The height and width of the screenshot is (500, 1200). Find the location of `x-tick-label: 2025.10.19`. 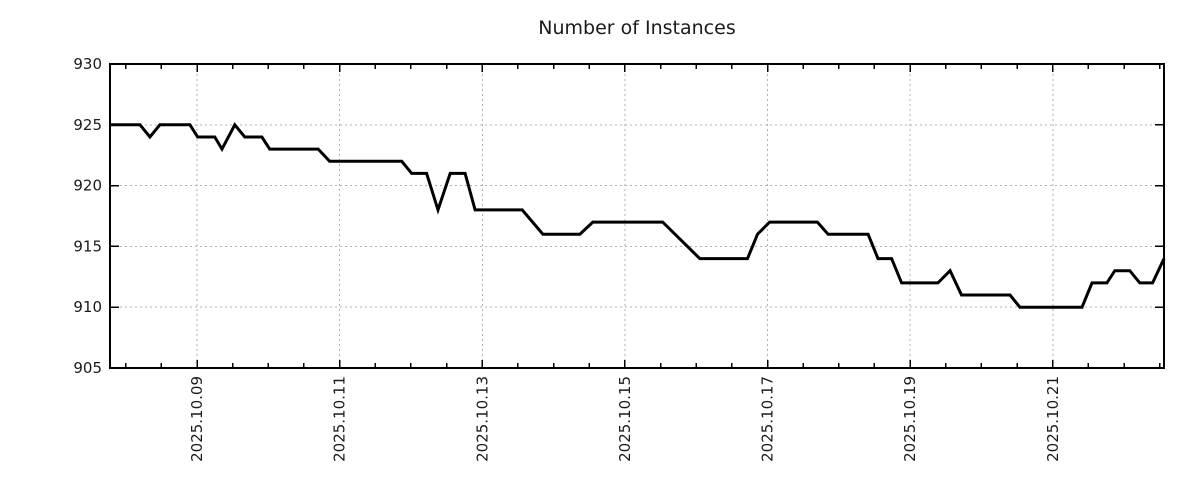

x-tick-label: 2025.10.19 is located at coordinates (910, 419).